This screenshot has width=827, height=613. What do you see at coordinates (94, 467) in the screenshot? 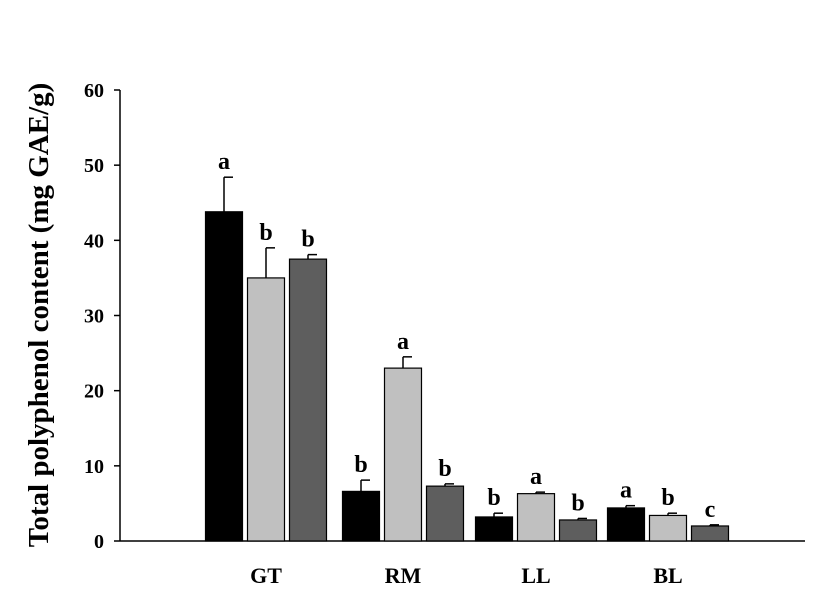
I see `y-tick-label: 10` at bounding box center [94, 467].